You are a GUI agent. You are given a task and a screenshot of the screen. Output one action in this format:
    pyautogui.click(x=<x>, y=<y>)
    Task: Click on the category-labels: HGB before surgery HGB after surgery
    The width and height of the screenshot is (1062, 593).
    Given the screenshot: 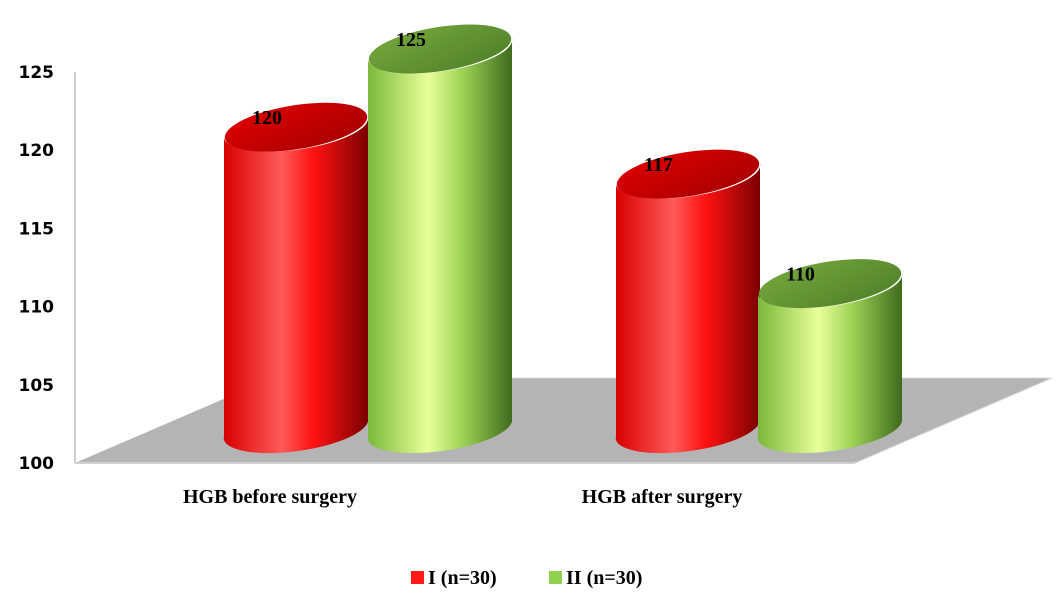 What is the action you would take?
    pyautogui.click(x=462, y=497)
    